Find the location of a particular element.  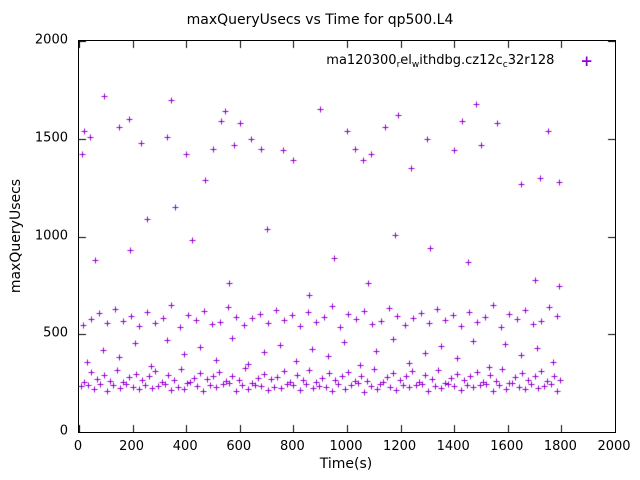

y-tick-label: 1000 is located at coordinates (51, 235).